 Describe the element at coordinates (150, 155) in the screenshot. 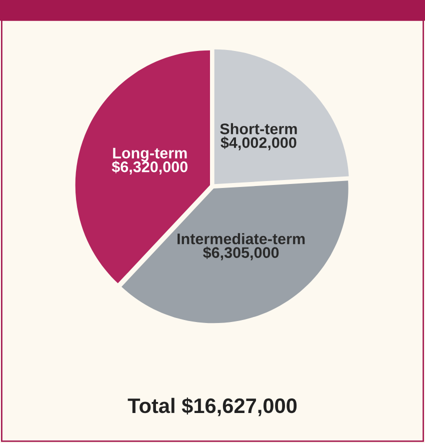

I see `slice-label: Long-term` at that location.